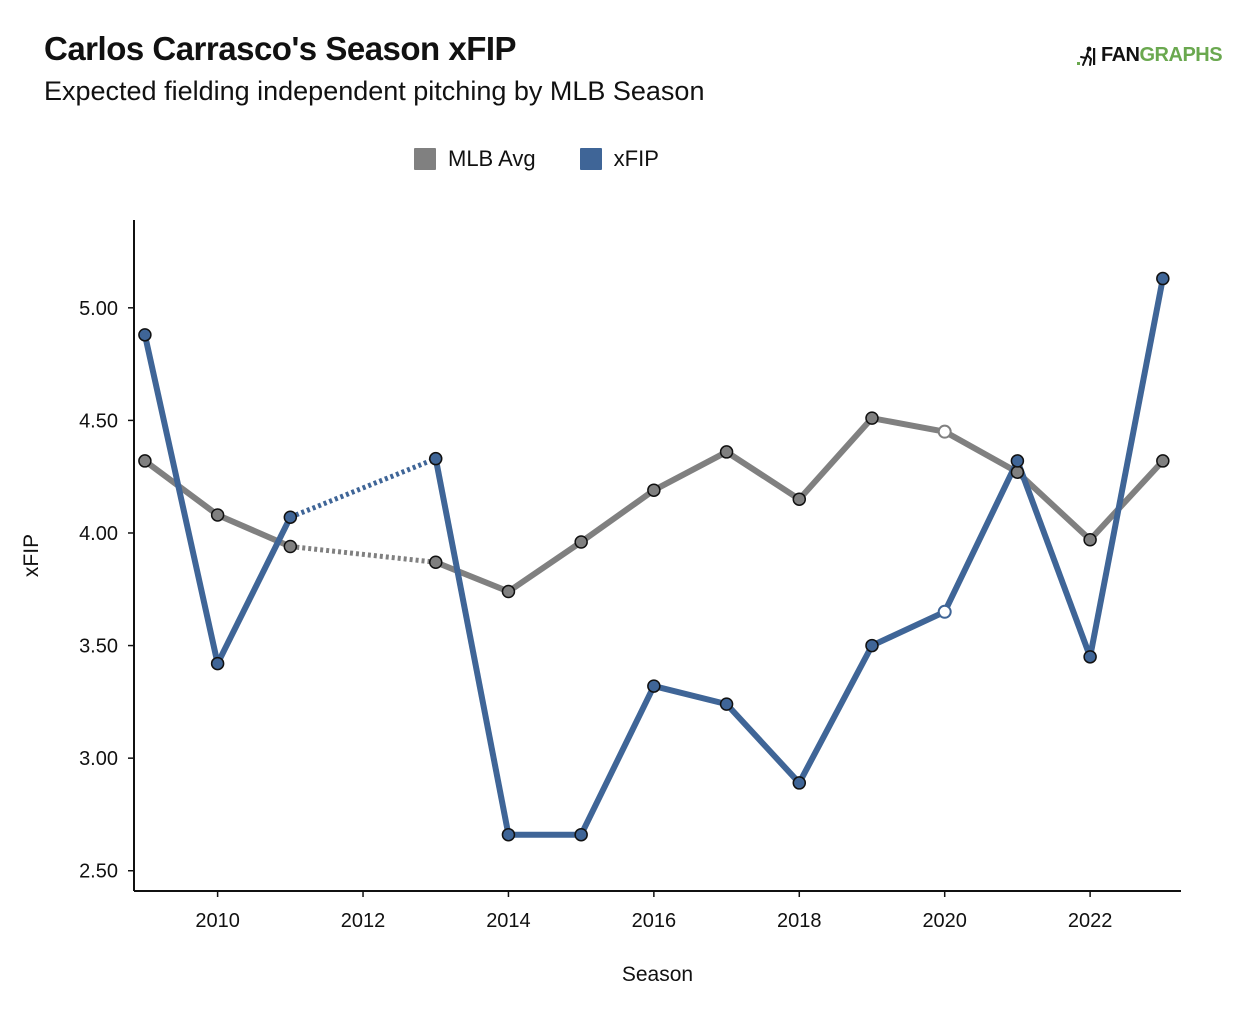 The width and height of the screenshot is (1258, 1028). Describe the element at coordinates (98, 421) in the screenshot. I see `y-tick-label: 4.50` at that location.